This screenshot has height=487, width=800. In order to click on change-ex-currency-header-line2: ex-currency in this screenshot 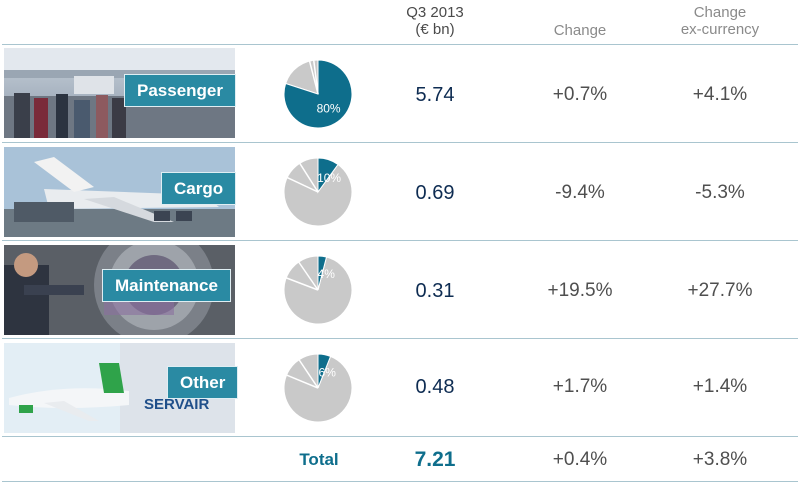, I will do `click(720, 29)`.